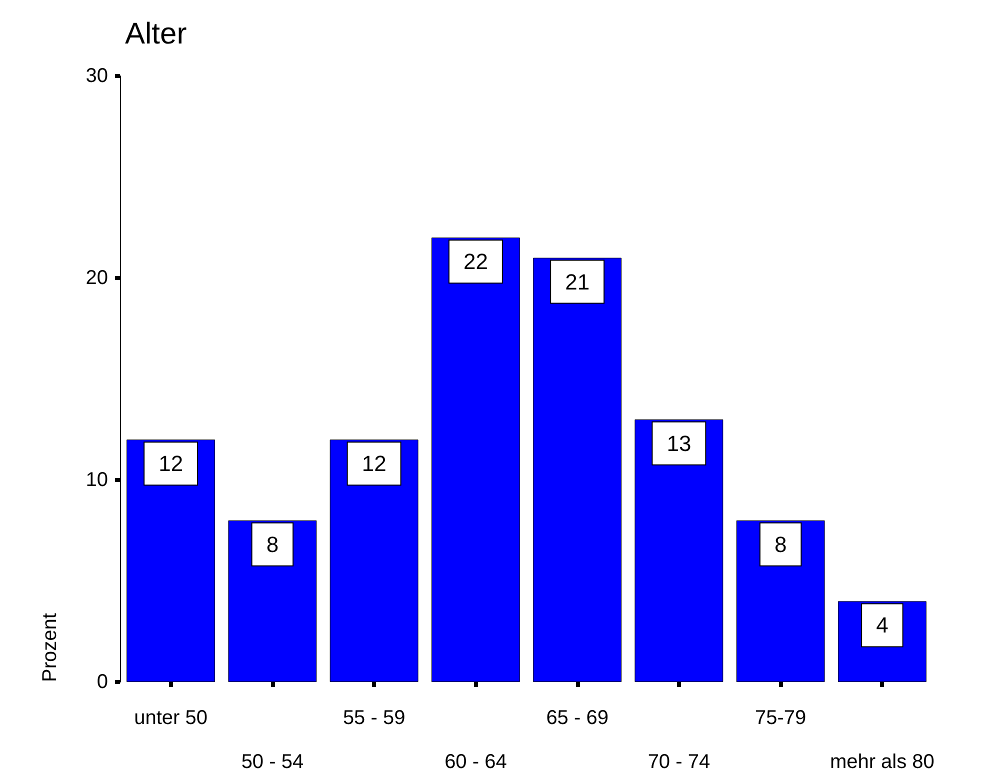 This screenshot has width=985, height=784. Describe the element at coordinates (577, 718) in the screenshot. I see `x-tick-label: 65 - 69` at that location.